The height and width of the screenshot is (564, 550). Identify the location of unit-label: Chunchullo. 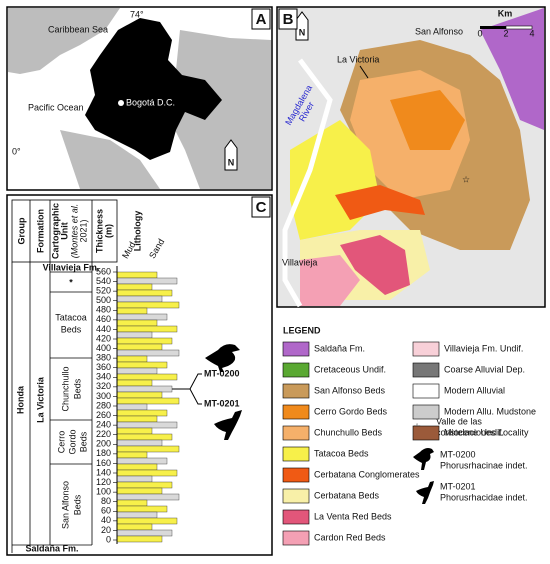
(65, 388).